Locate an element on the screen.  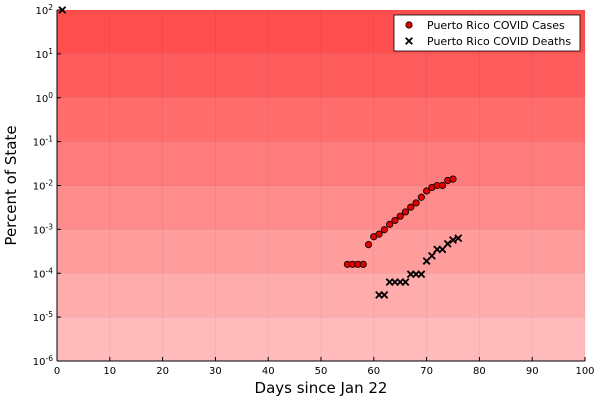
x-tick-label: 40 is located at coordinates (268, 371).